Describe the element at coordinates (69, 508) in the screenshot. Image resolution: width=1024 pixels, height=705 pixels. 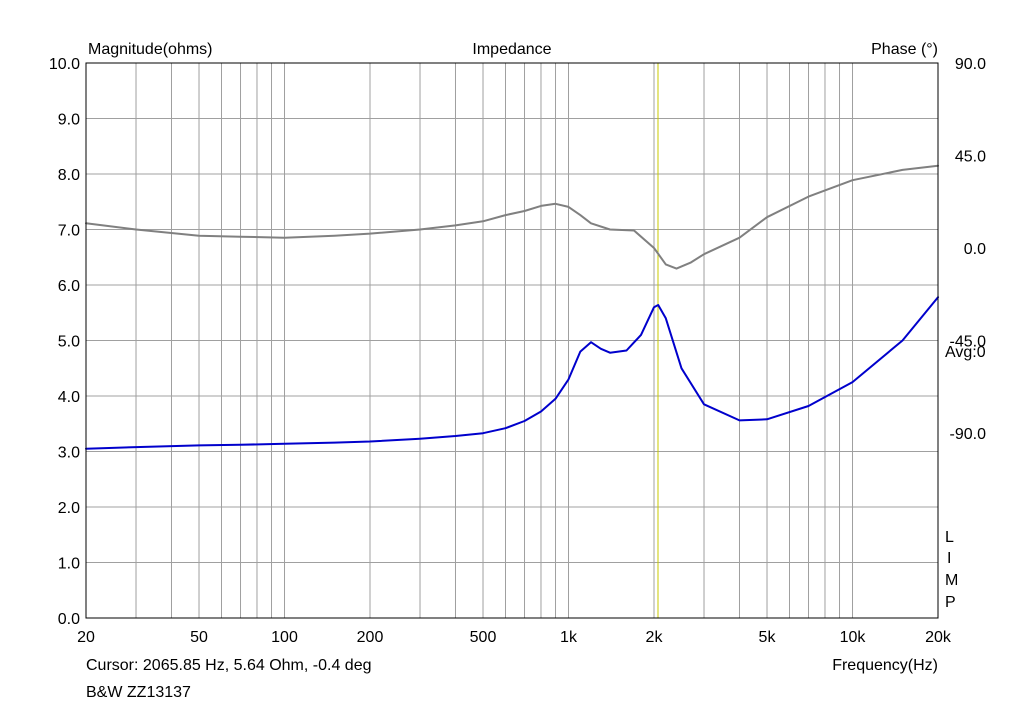
I see `y-tick-label: 2.0` at that location.